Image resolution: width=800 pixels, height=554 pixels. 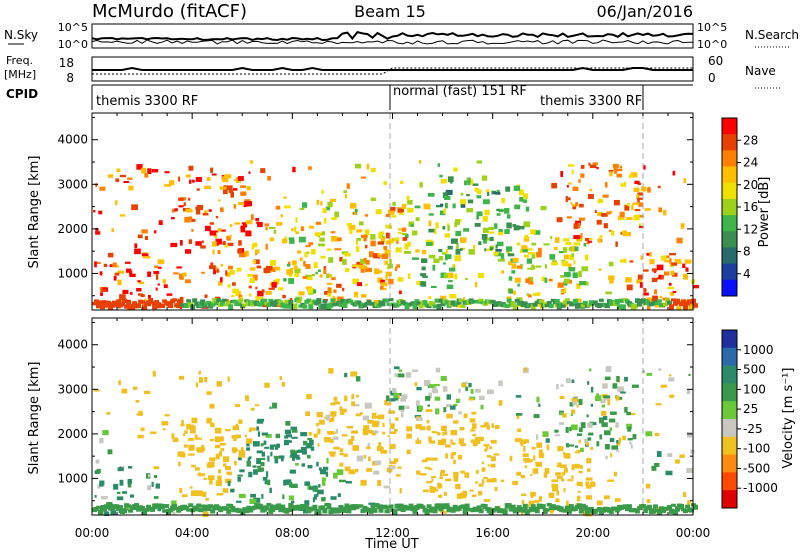 I want to click on colorbar-tick-label: 8, so click(x=747, y=252).